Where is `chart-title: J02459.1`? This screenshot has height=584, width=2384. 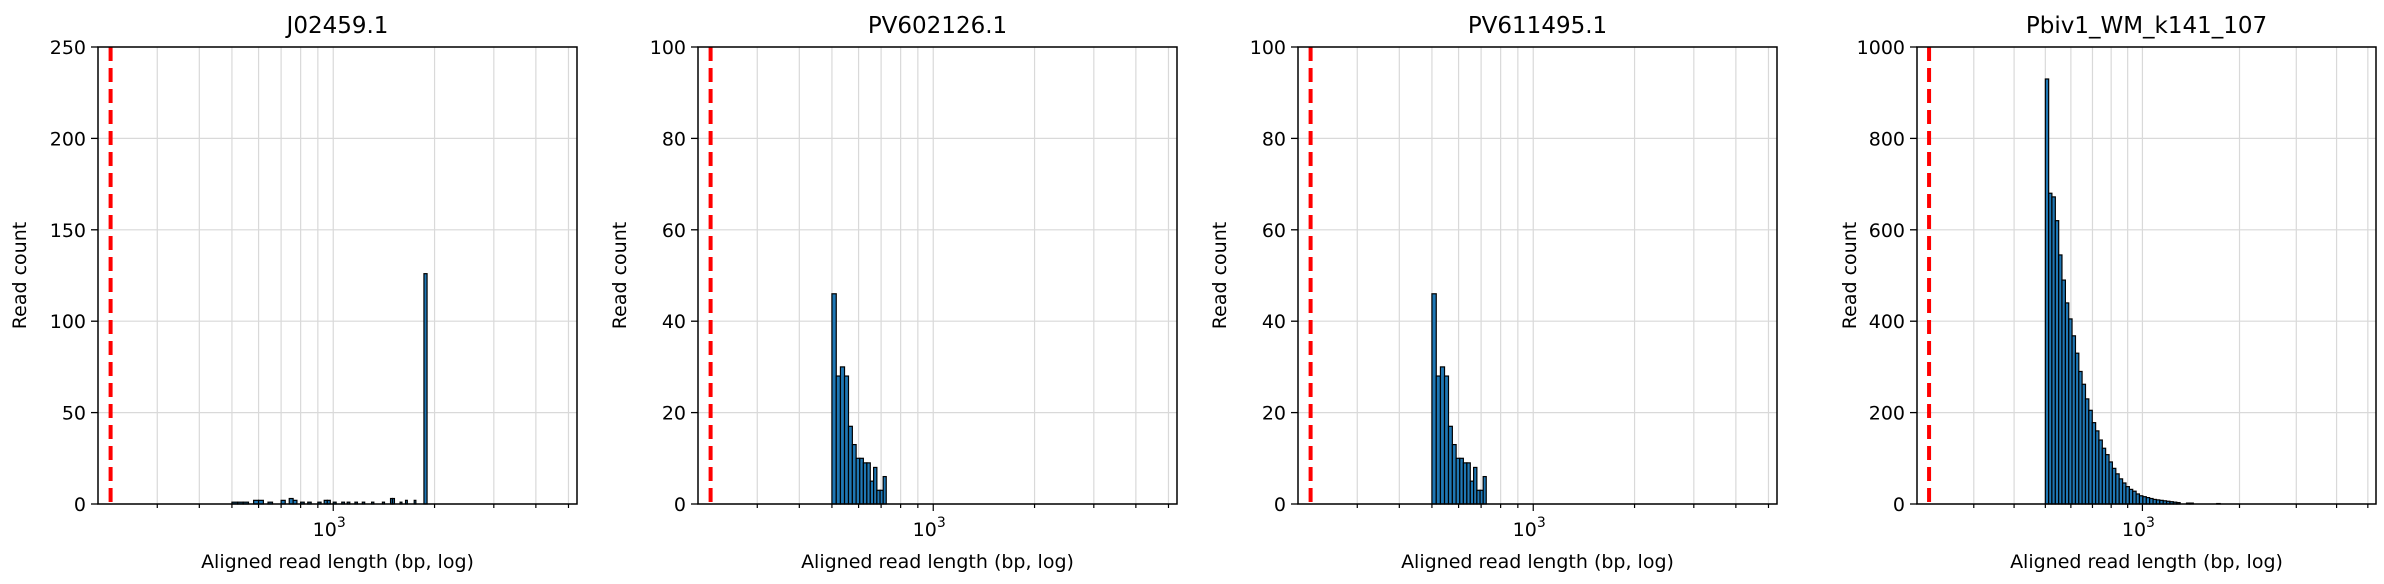 chart-title: J02459.1 is located at coordinates (337, 26).